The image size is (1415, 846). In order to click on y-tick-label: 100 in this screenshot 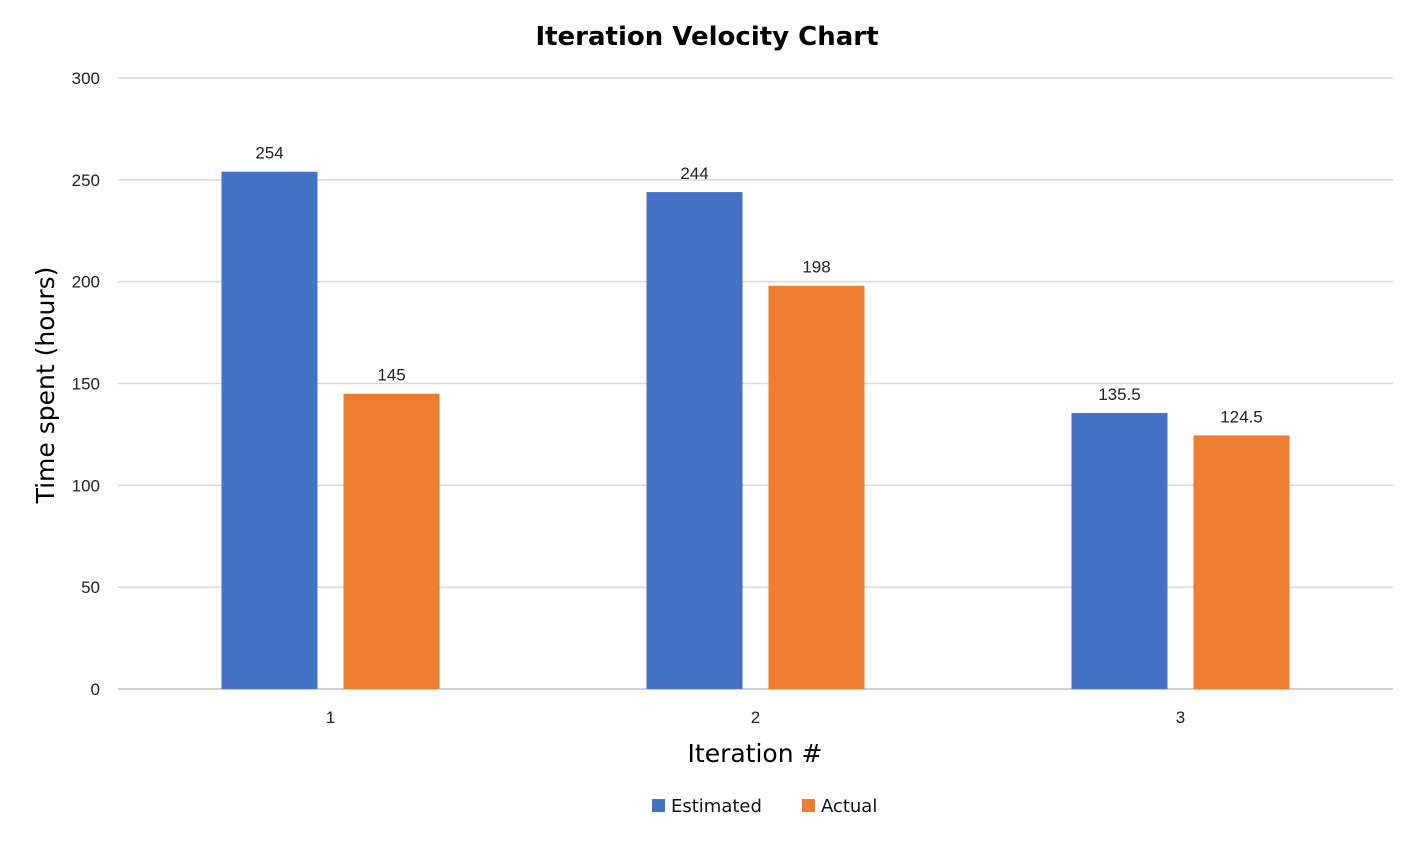, I will do `click(86, 485)`.